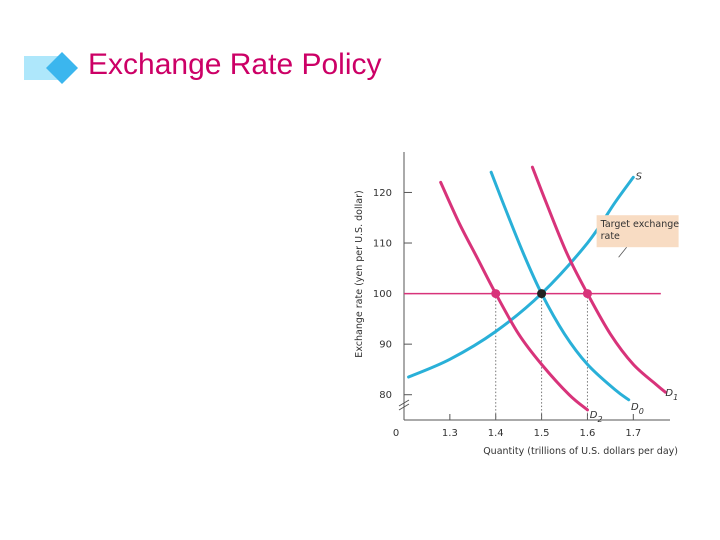  I want to click on annotation-leader, so click(622, 252).